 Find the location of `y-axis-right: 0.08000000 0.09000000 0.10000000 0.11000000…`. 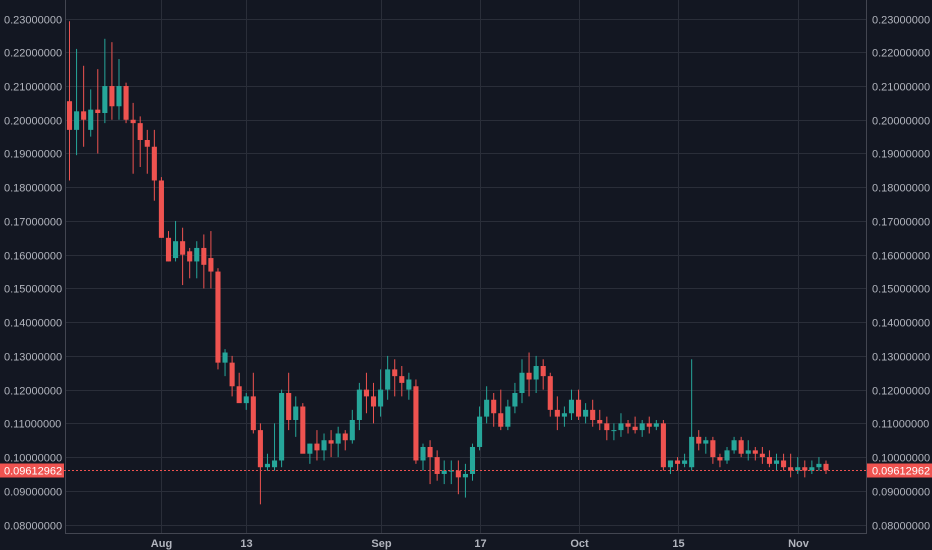

y-axis-right: 0.08000000 0.09000000 0.10000000 0.11000000… is located at coordinates (901, 274).